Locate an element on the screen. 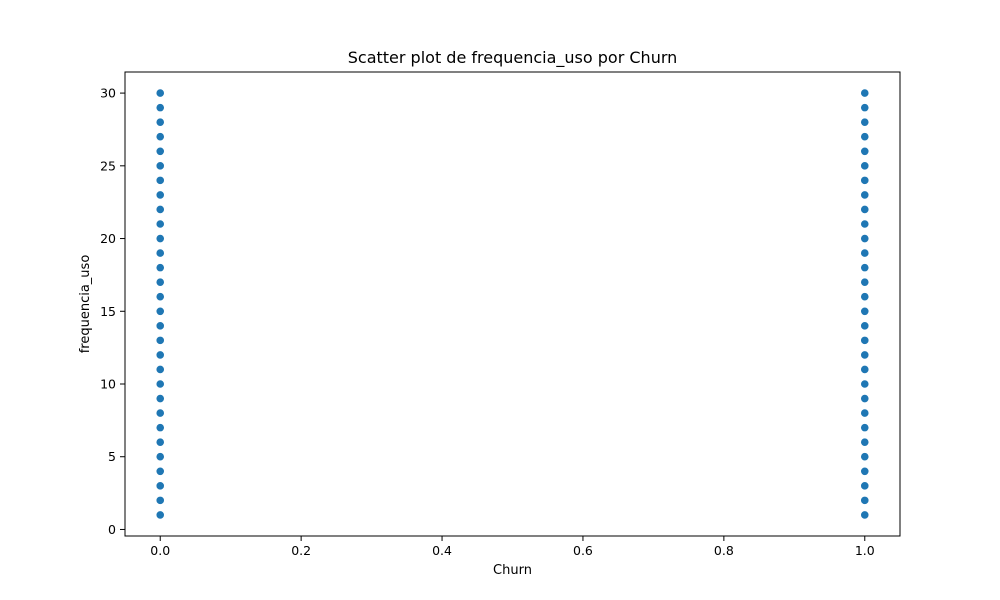 This screenshot has width=1000, height=600. chart-title: Scatter plot de frequencia_uso por Churn is located at coordinates (513, 58).